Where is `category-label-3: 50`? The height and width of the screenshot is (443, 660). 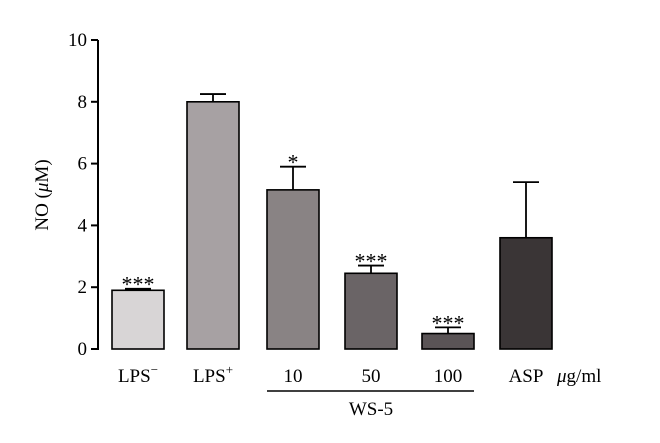 category-label-3: 50 is located at coordinates (371, 376).